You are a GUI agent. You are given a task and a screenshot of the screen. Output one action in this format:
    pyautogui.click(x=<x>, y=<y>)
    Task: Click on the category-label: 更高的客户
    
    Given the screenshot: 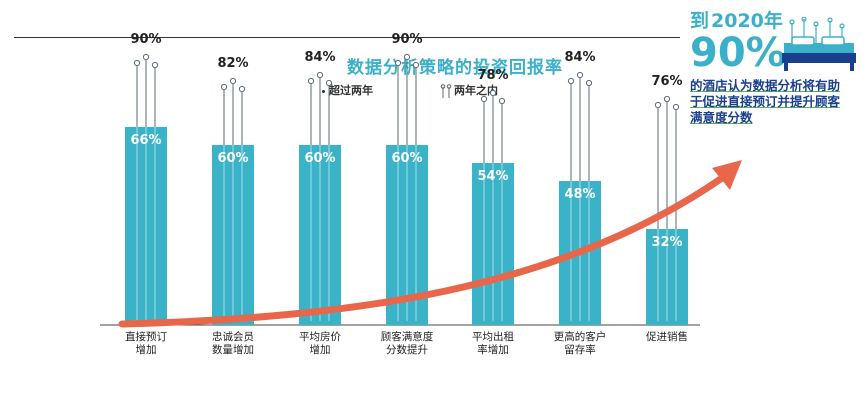 What is the action you would take?
    pyautogui.click(x=580, y=336)
    